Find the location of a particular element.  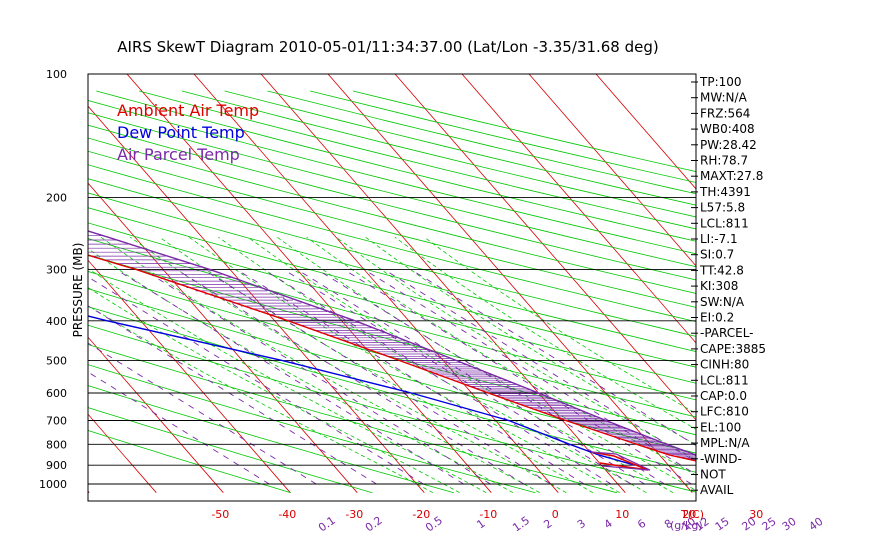

mixing-ratio-tick-label: 4 is located at coordinates (608, 524).